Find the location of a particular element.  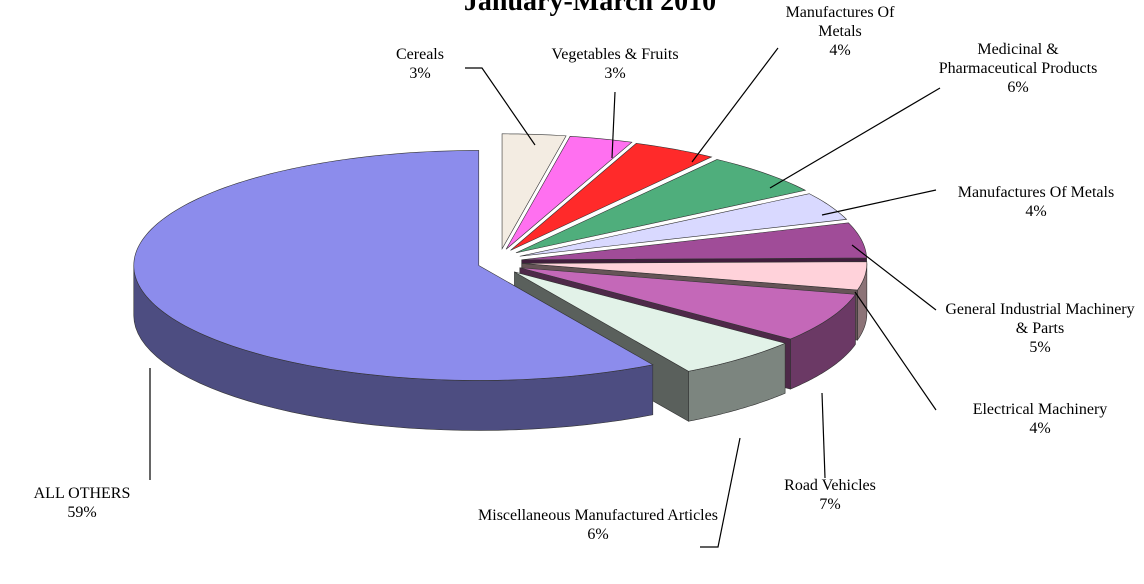

category-name: Miscellaneous Manufactured Articles is located at coordinates (598, 515).